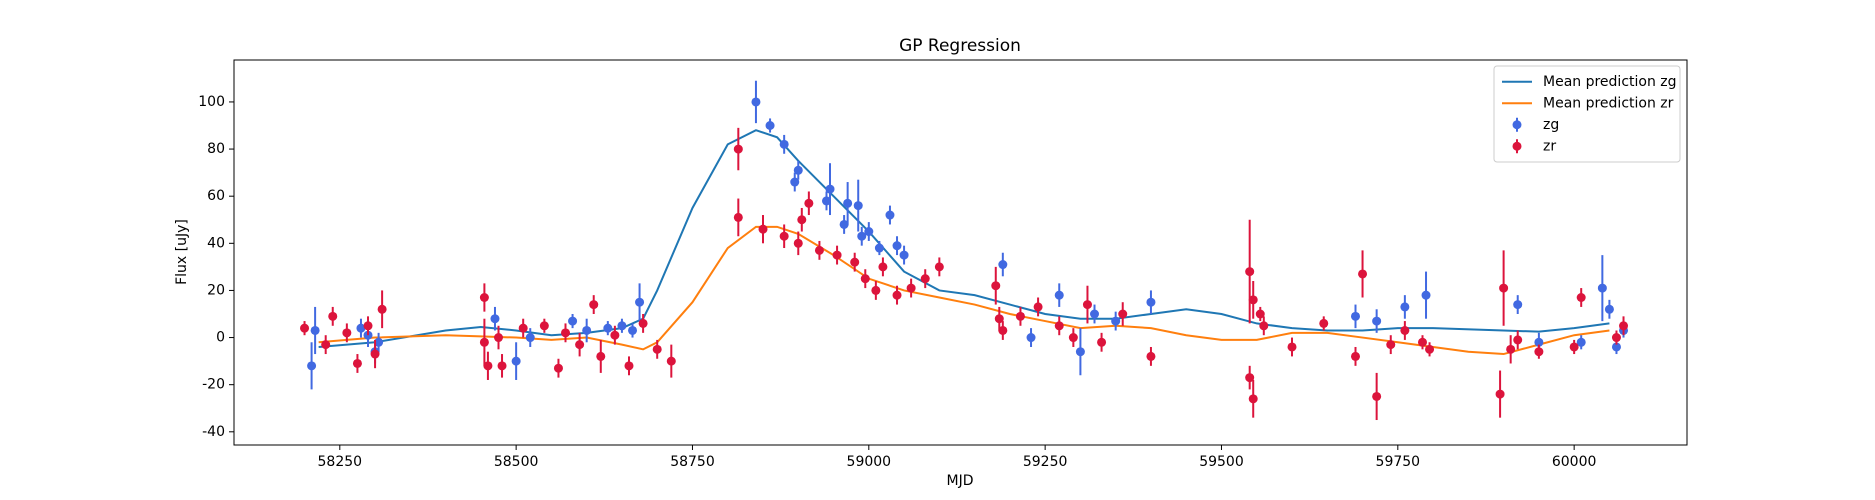 The image size is (1875, 500). I want to click on y-tick-label: -40, so click(213, 432).